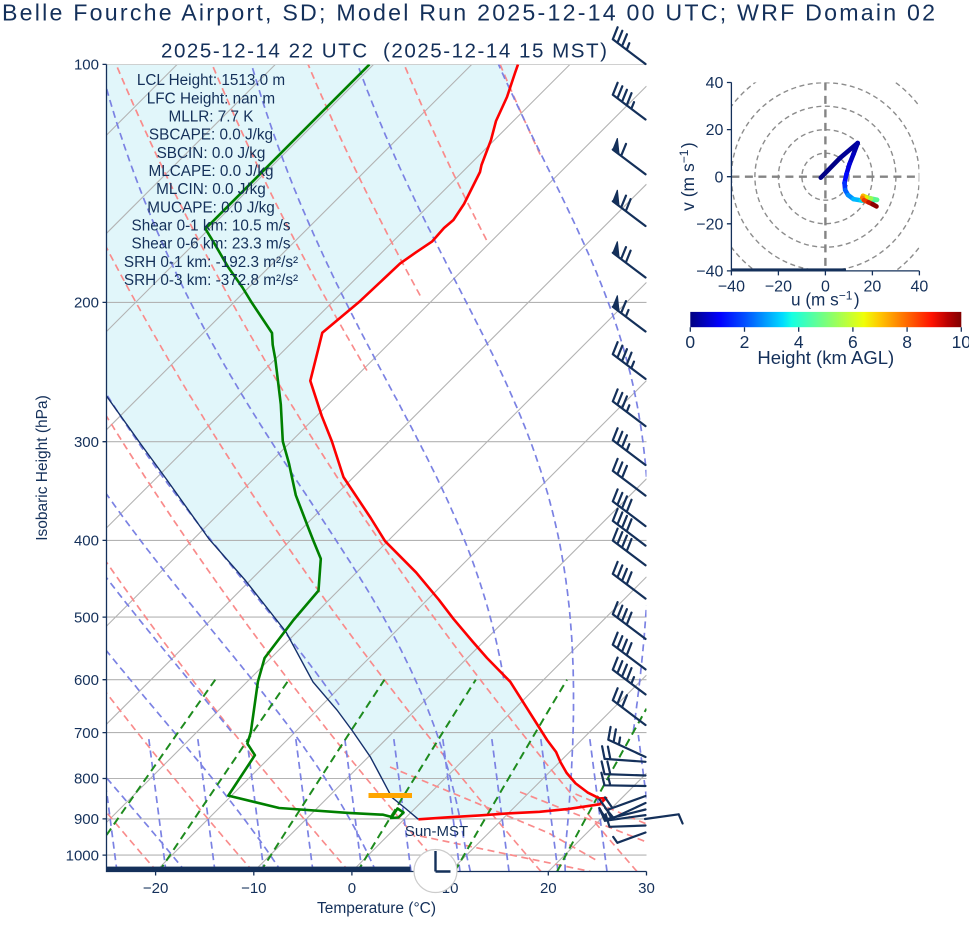 This screenshot has width=969, height=936. What do you see at coordinates (211, 189) in the screenshot?
I see `svg-text: MLCIN: 0.0 J/kg` at bounding box center [211, 189].